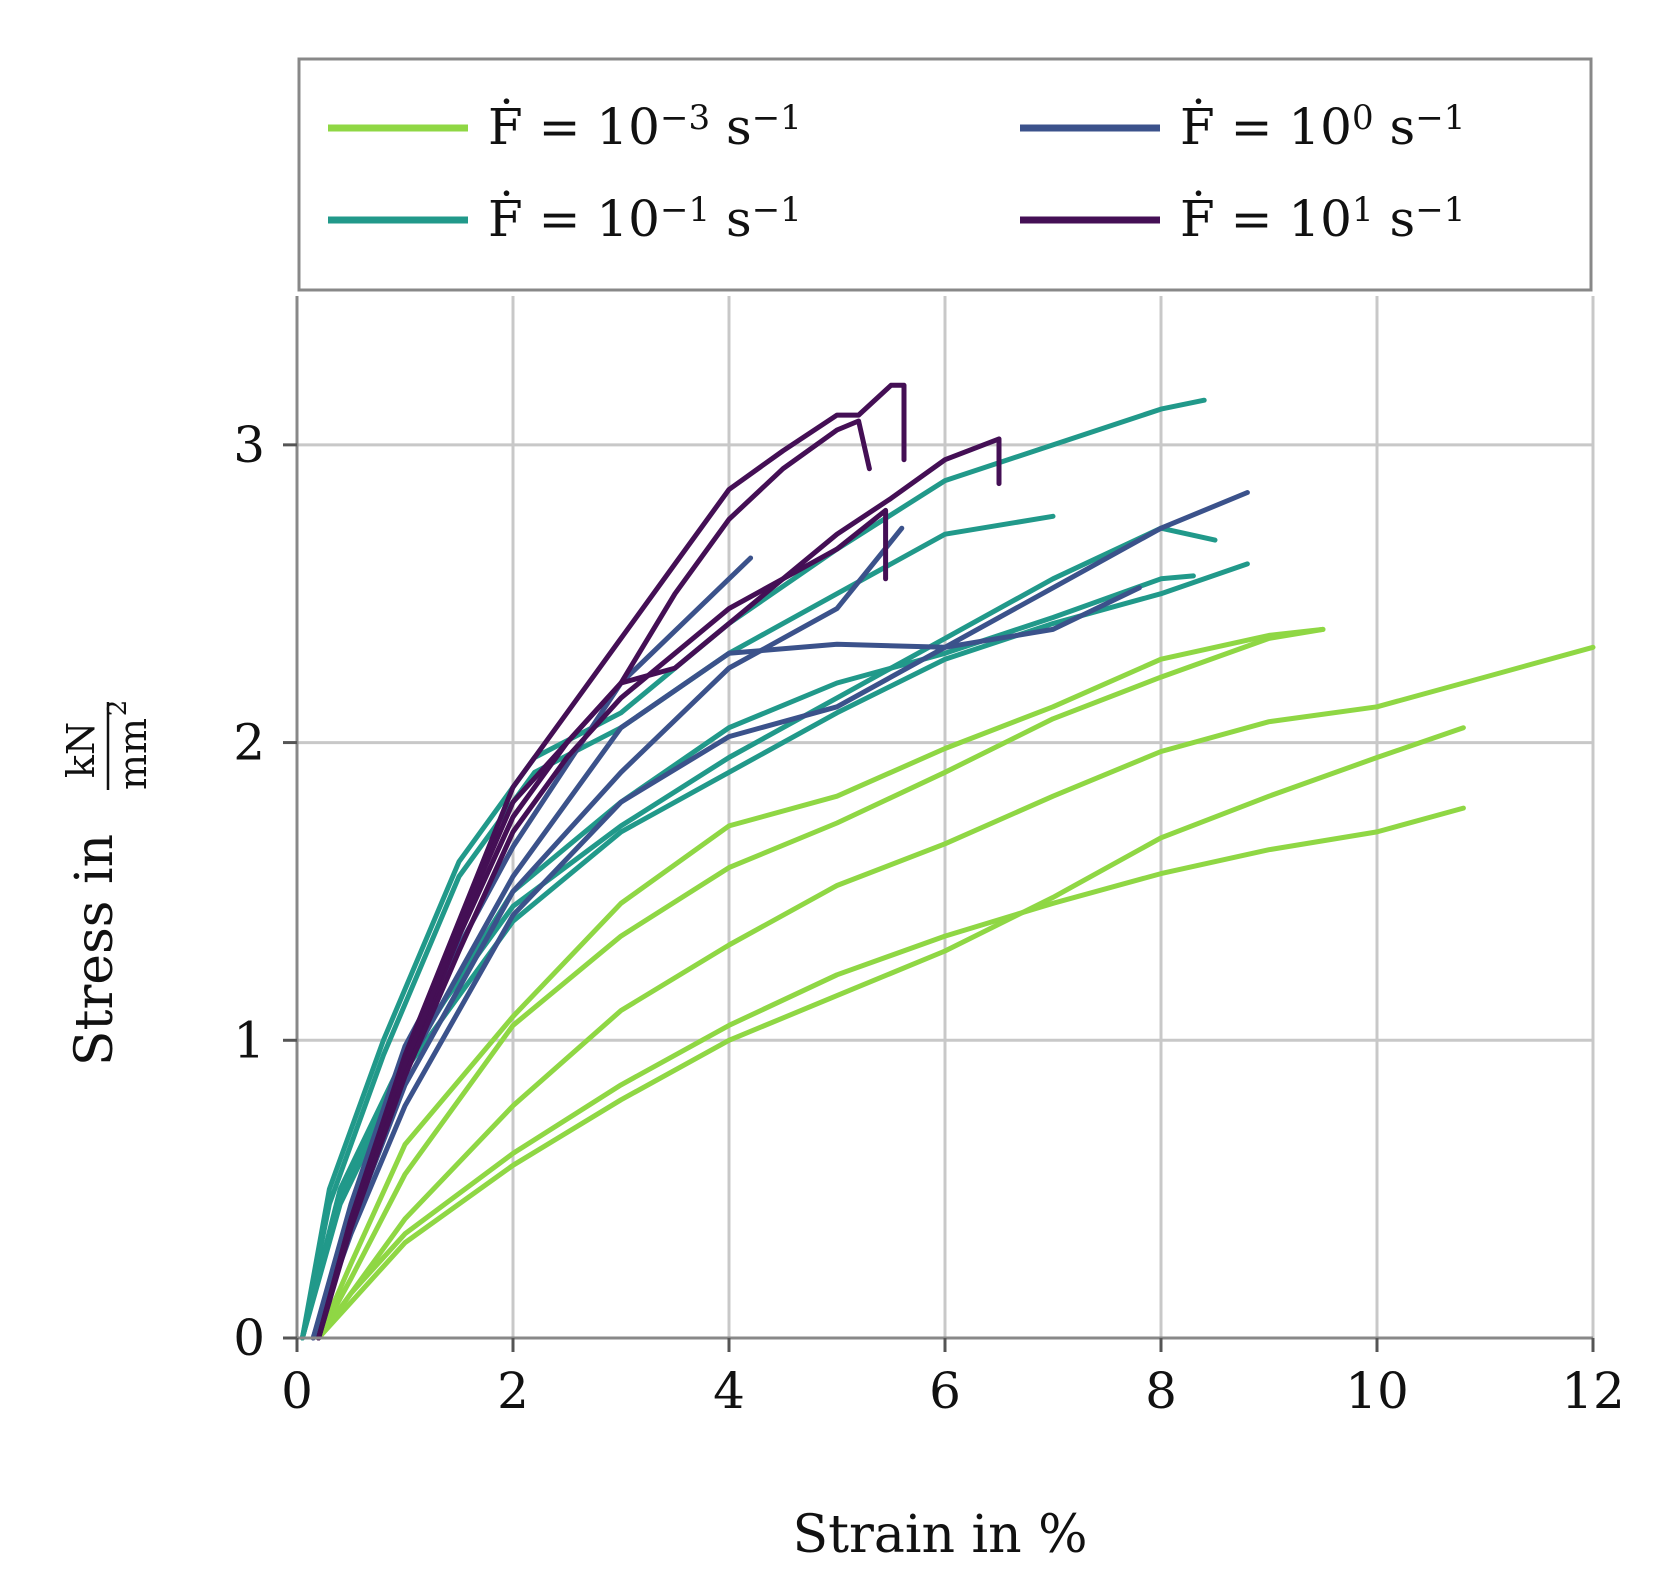 The height and width of the screenshot is (1585, 1654). What do you see at coordinates (939, 1535) in the screenshot?
I see `x-axis-label: Strain in %` at bounding box center [939, 1535].